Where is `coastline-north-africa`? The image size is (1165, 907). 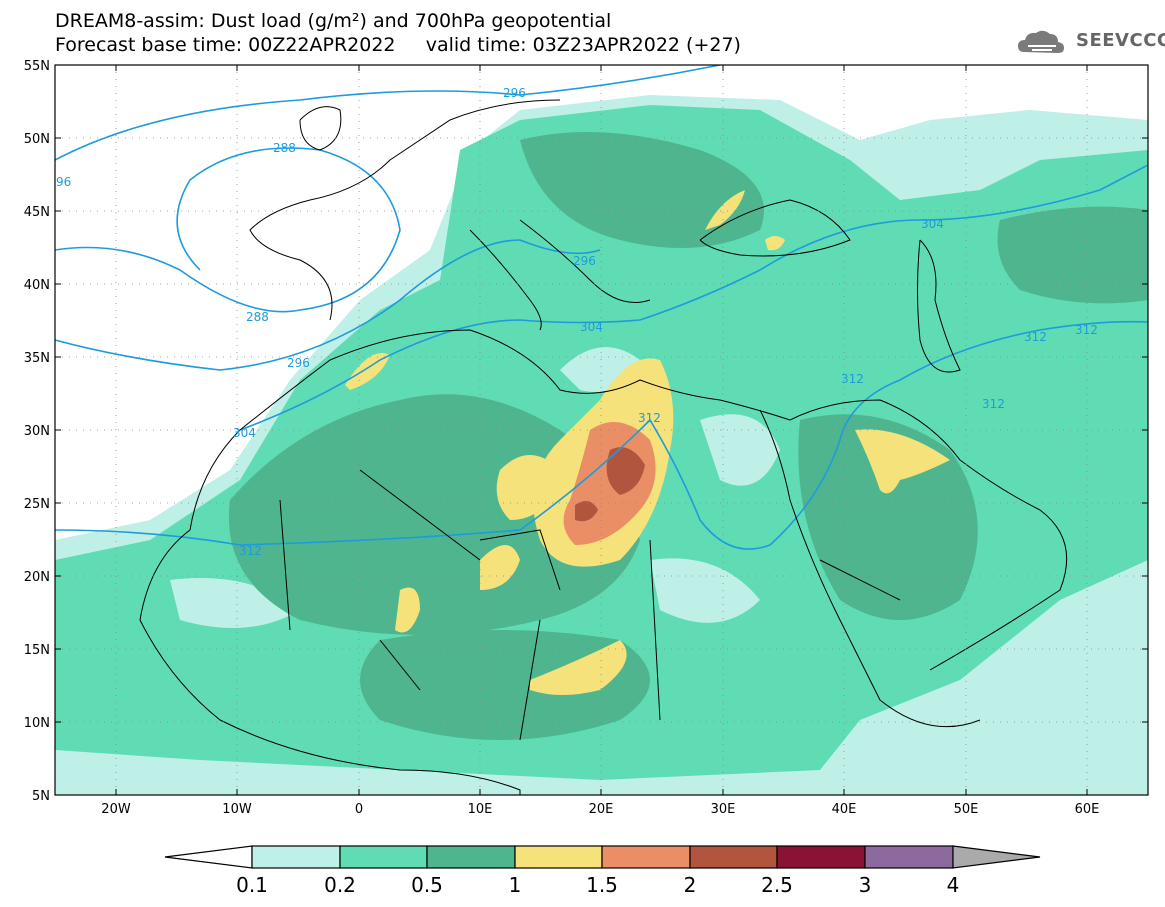
coastline-north-africa is located at coordinates (515, 380).